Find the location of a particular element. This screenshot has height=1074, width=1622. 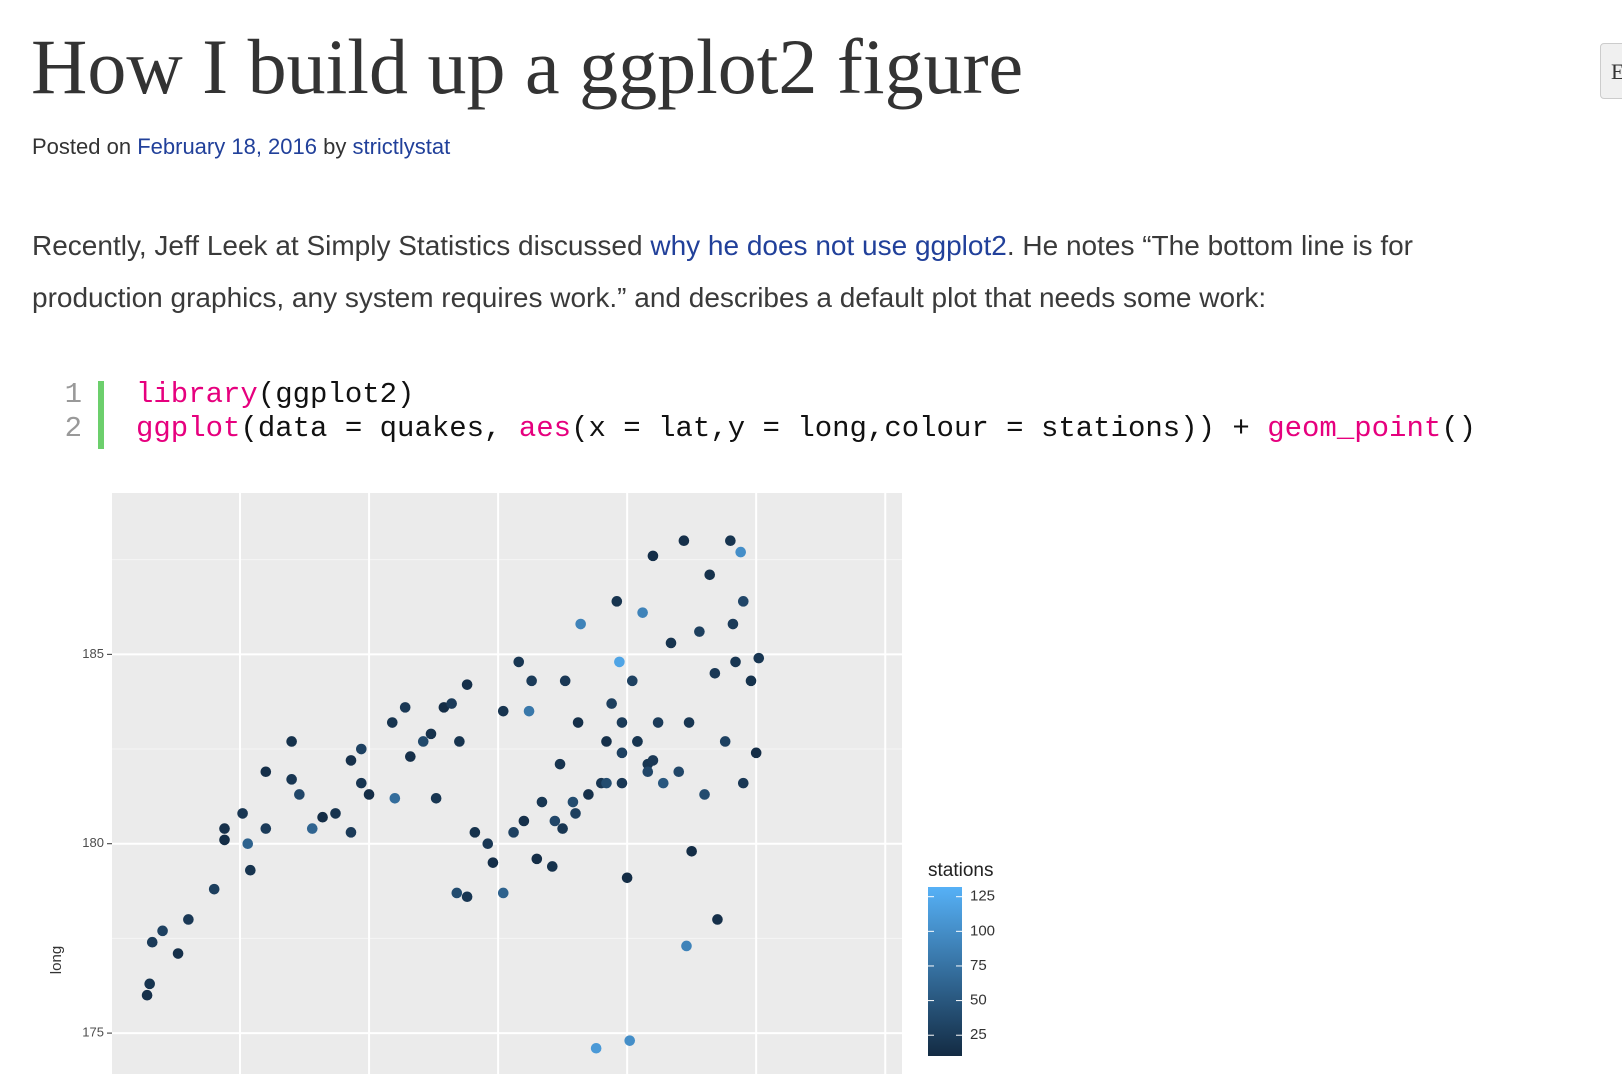

line-number: 1 is located at coordinates (73, 394).